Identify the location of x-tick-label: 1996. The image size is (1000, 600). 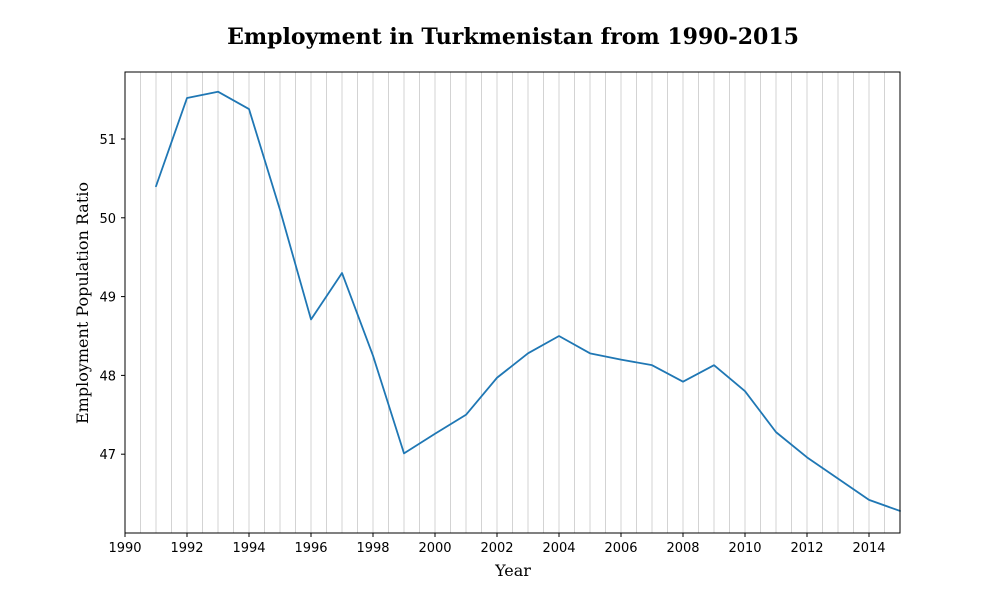
(310, 548).